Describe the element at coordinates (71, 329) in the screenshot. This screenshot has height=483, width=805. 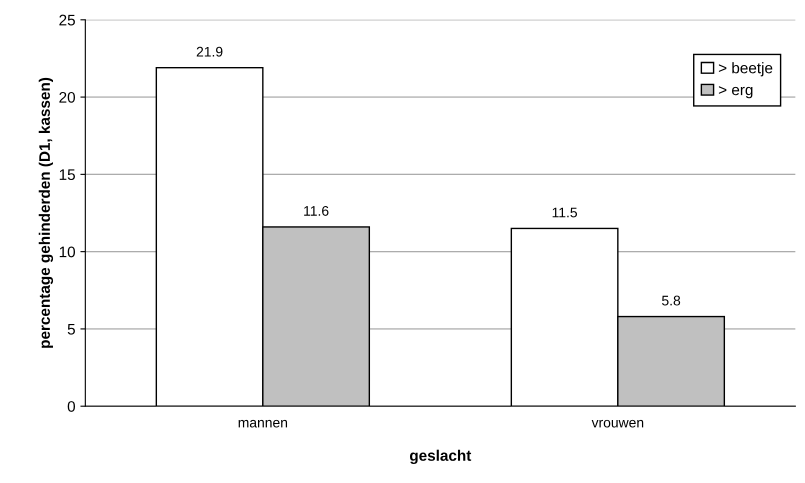
I see `y-tick-label: 5` at that location.